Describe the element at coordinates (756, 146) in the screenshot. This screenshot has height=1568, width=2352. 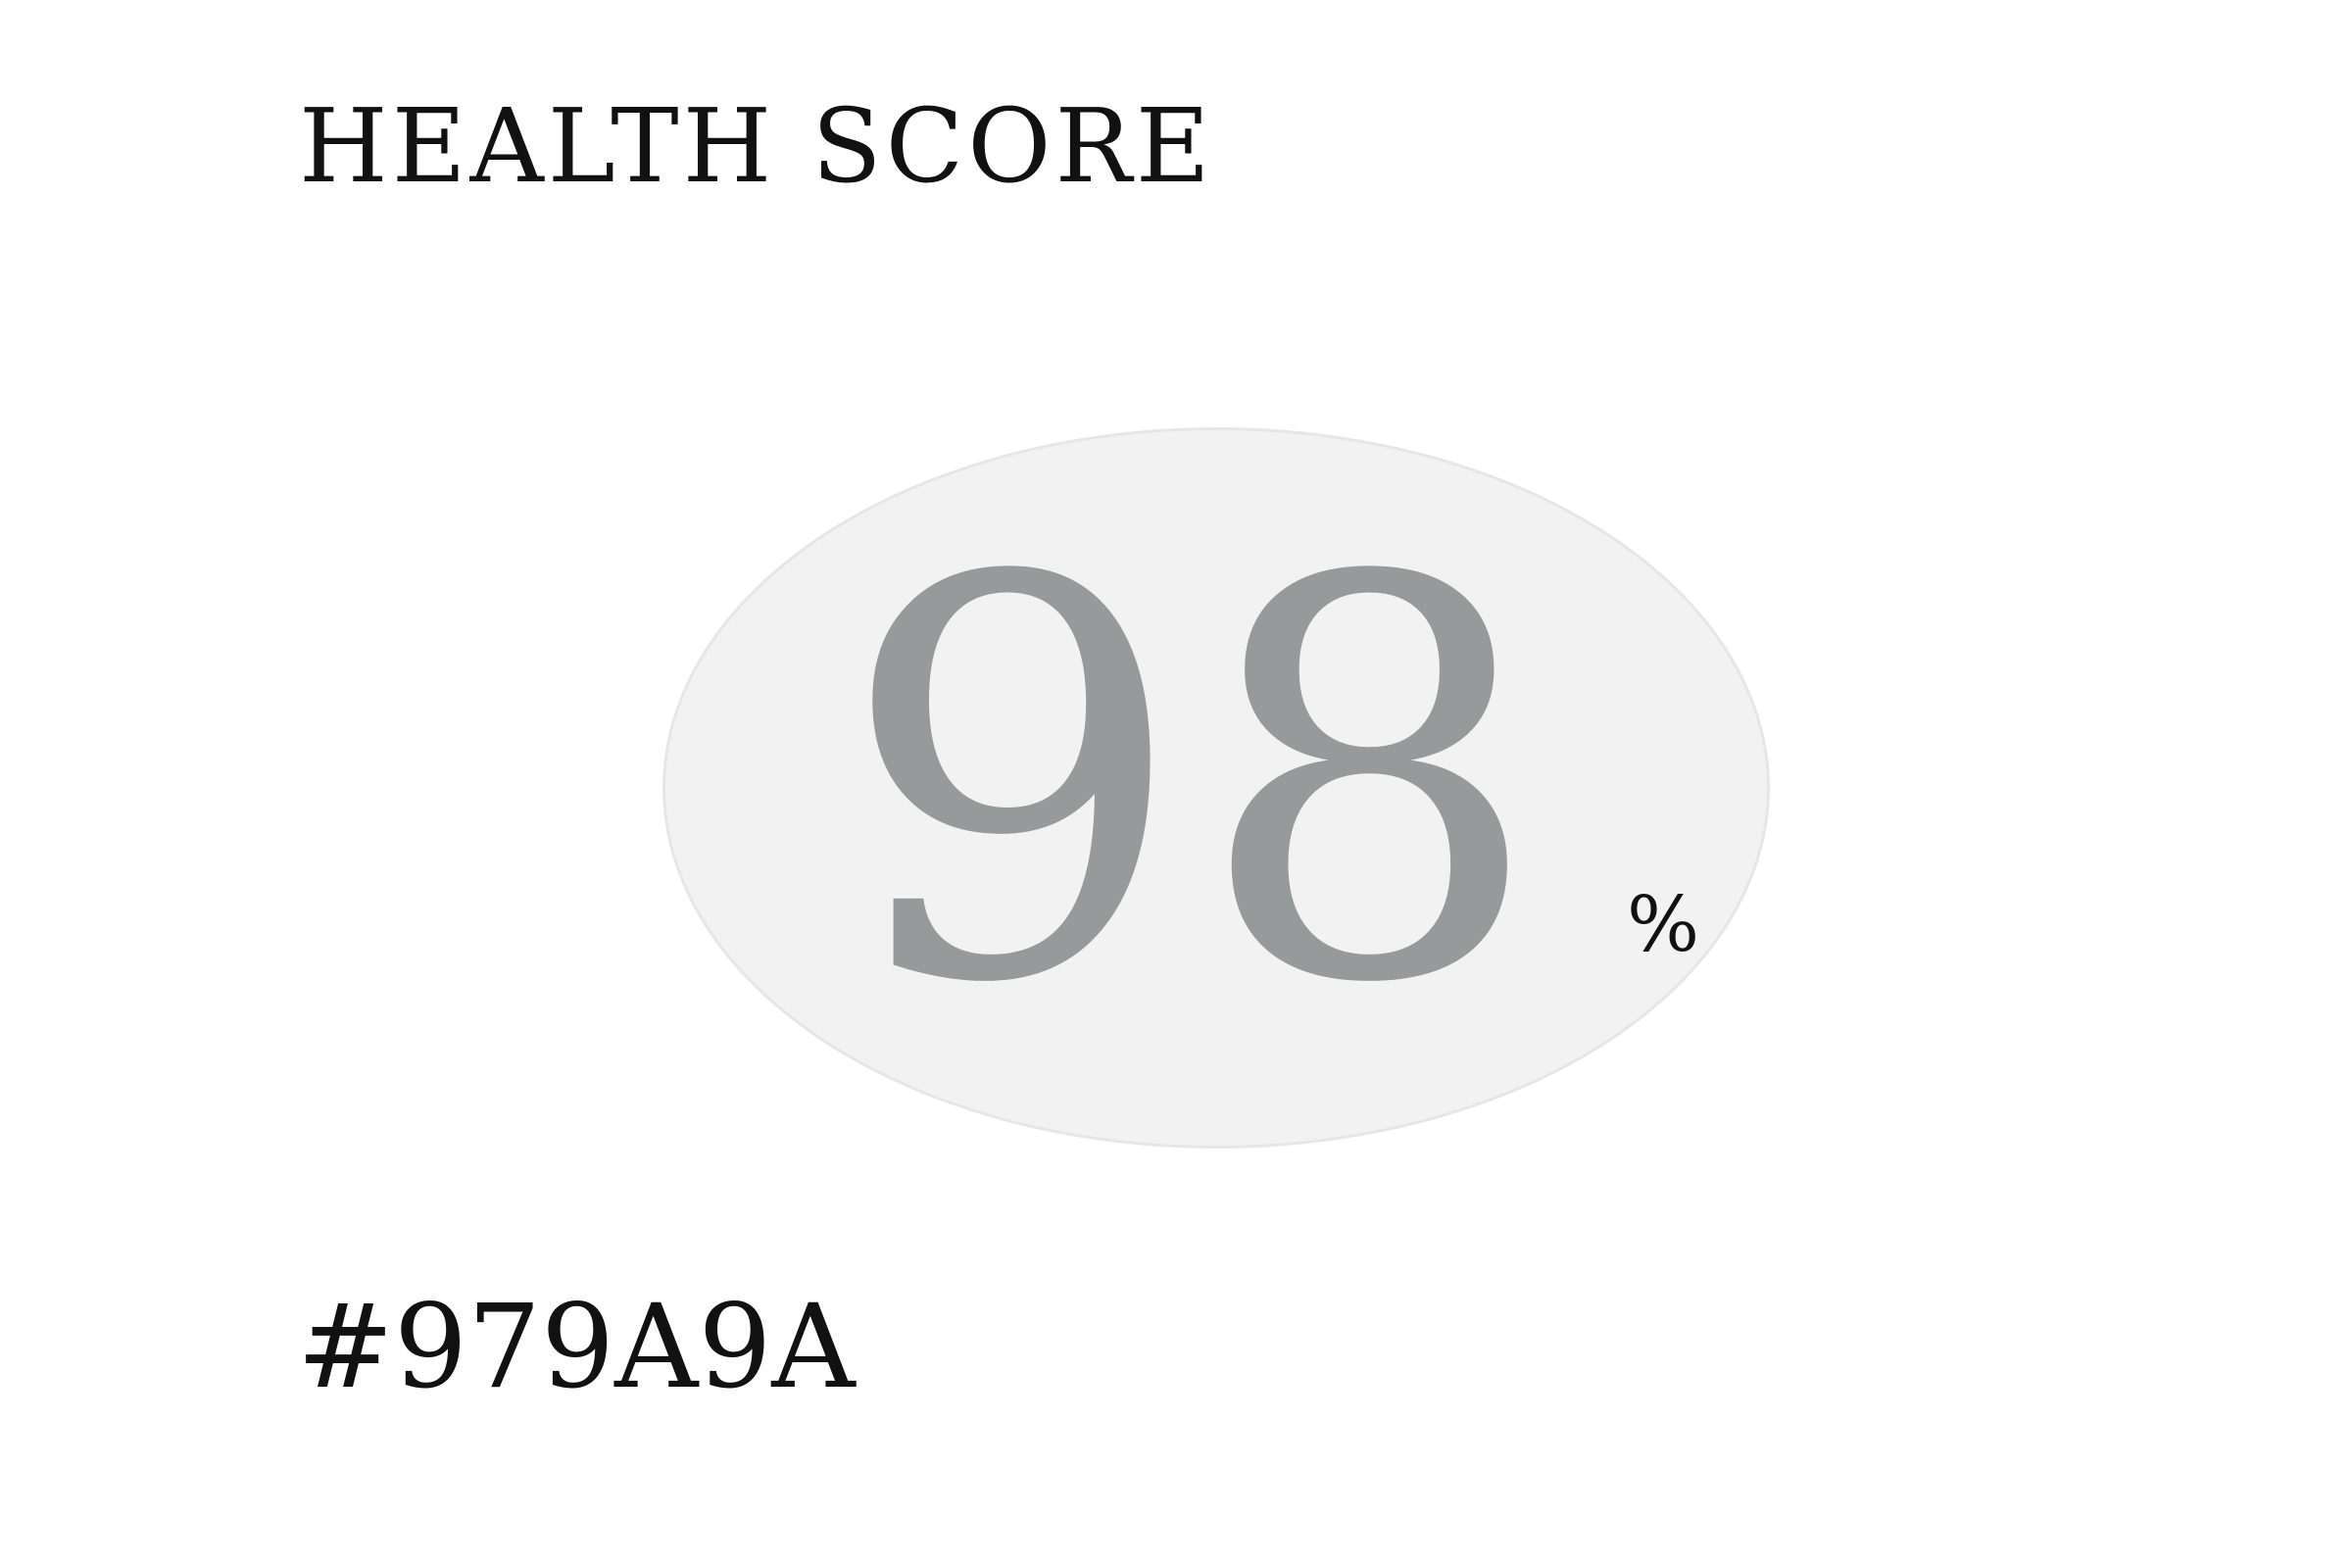
I see `page-title: HEALTH SCORE` at that location.